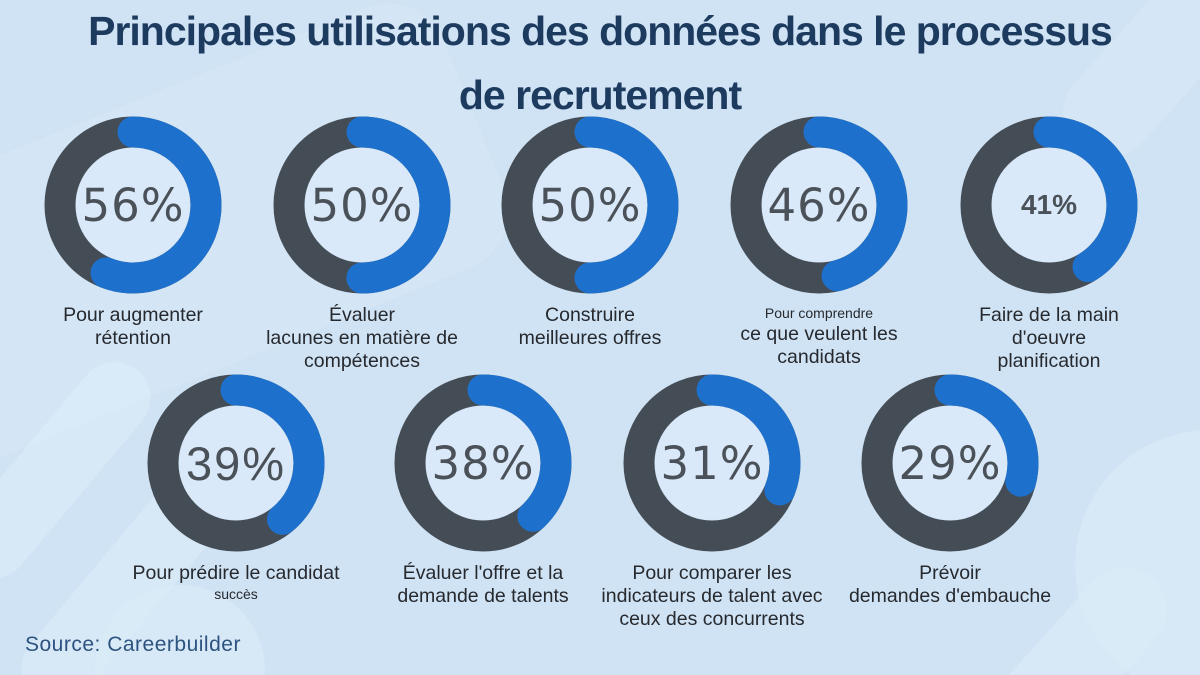 The height and width of the screenshot is (675, 1200). What do you see at coordinates (133, 315) in the screenshot?
I see `donut-label-line: Pour augmenter` at bounding box center [133, 315].